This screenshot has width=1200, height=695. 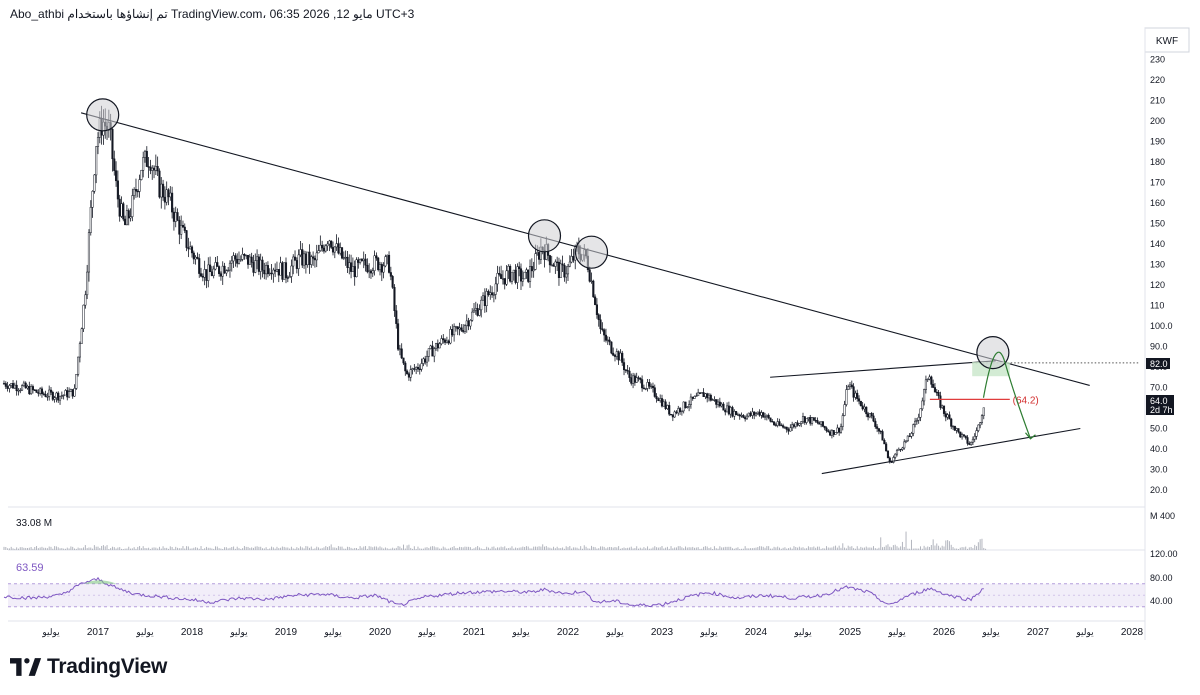 What do you see at coordinates (98, 632) in the screenshot?
I see `time-tick: 2017` at bounding box center [98, 632].